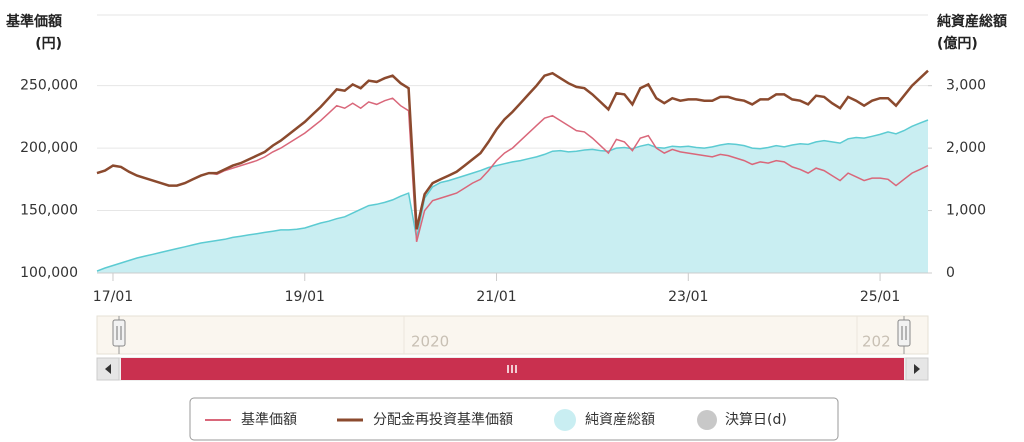 The width and height of the screenshot is (1024, 442). I want to click on y-tick-label: 150,000, so click(49, 211).